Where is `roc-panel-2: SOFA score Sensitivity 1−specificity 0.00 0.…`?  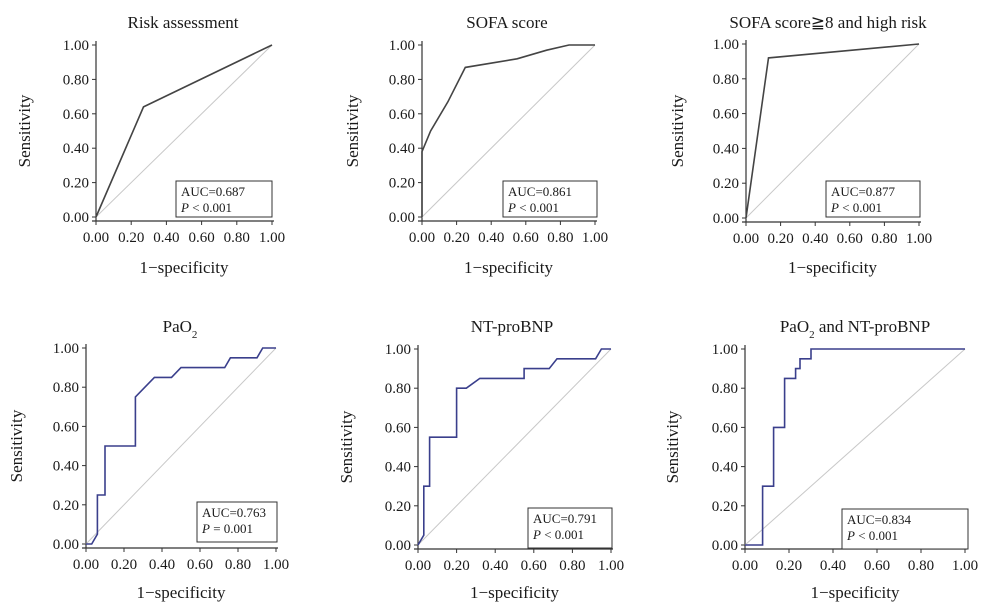 roc-panel-2: SOFA score Sensitivity 1−specificity 0.00 0.… is located at coordinates (475, 145).